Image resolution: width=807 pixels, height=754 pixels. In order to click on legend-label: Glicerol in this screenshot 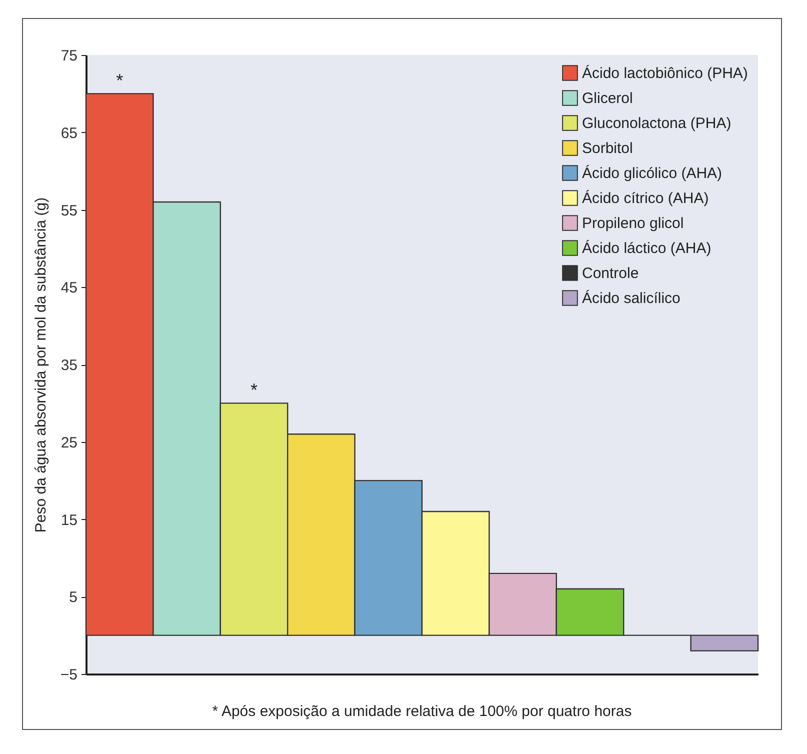, I will do `click(607, 98)`.